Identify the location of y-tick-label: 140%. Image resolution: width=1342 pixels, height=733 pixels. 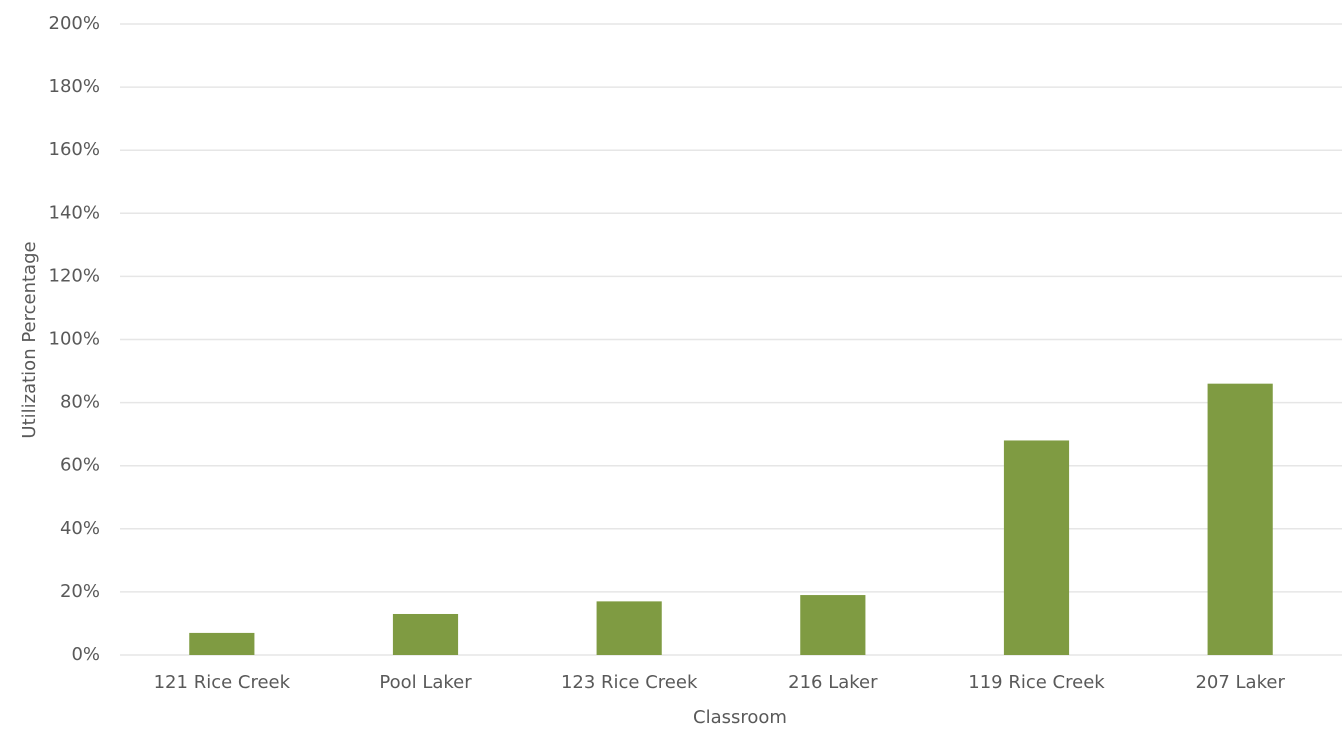
(74, 212).